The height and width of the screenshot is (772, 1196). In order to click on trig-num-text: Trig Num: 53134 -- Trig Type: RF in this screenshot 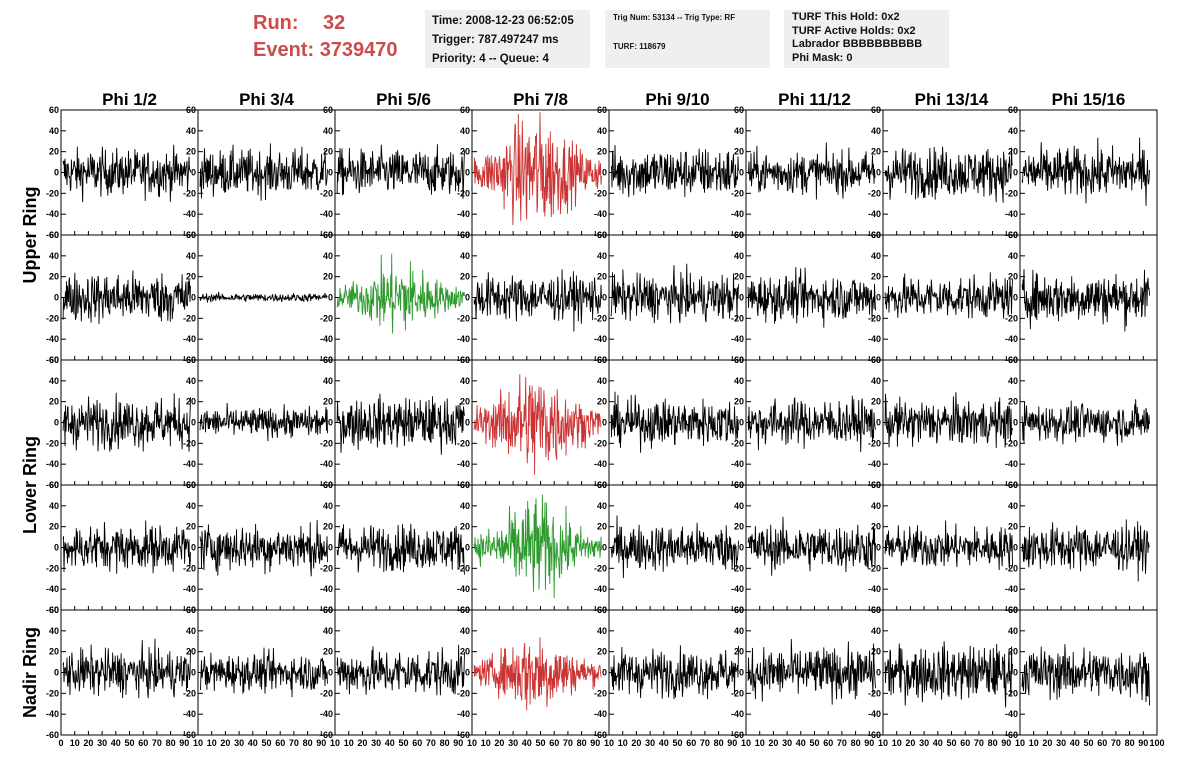, I will do `click(674, 17)`.